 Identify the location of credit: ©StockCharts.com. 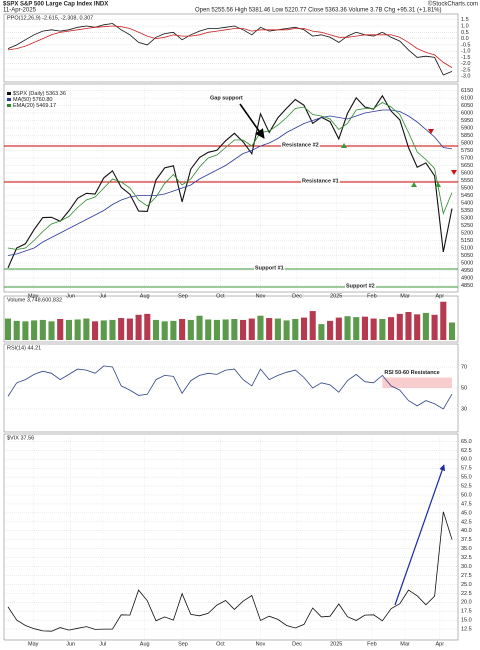
(453, 4).